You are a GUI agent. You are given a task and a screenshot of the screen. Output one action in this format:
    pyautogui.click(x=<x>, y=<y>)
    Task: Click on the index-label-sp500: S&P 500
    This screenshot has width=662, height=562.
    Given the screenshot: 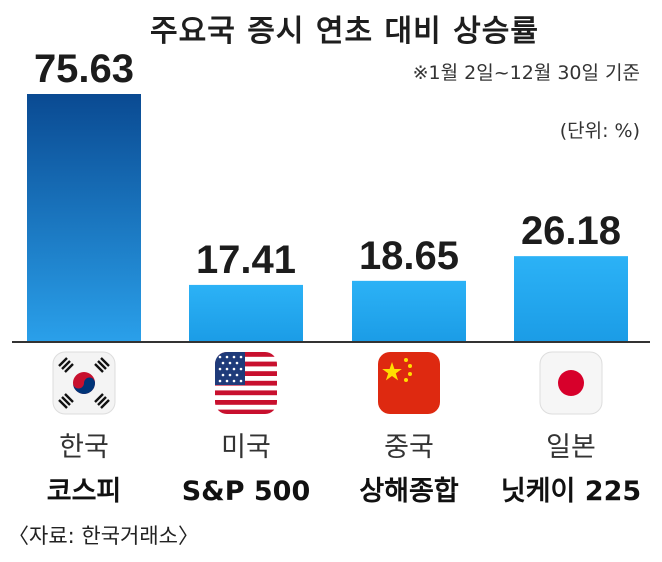 What is the action you would take?
    pyautogui.click(x=246, y=491)
    